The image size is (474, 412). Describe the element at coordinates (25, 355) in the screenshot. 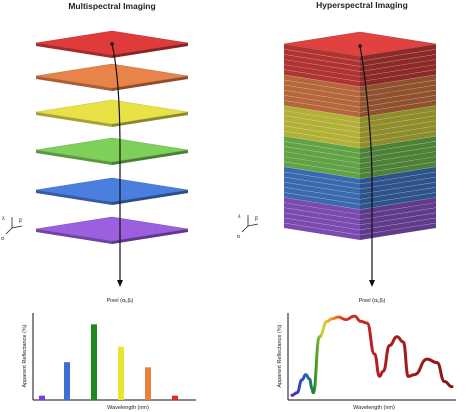

I see `multispectral-chart-ylabel: Apparent Reflectance (%)` at that location.